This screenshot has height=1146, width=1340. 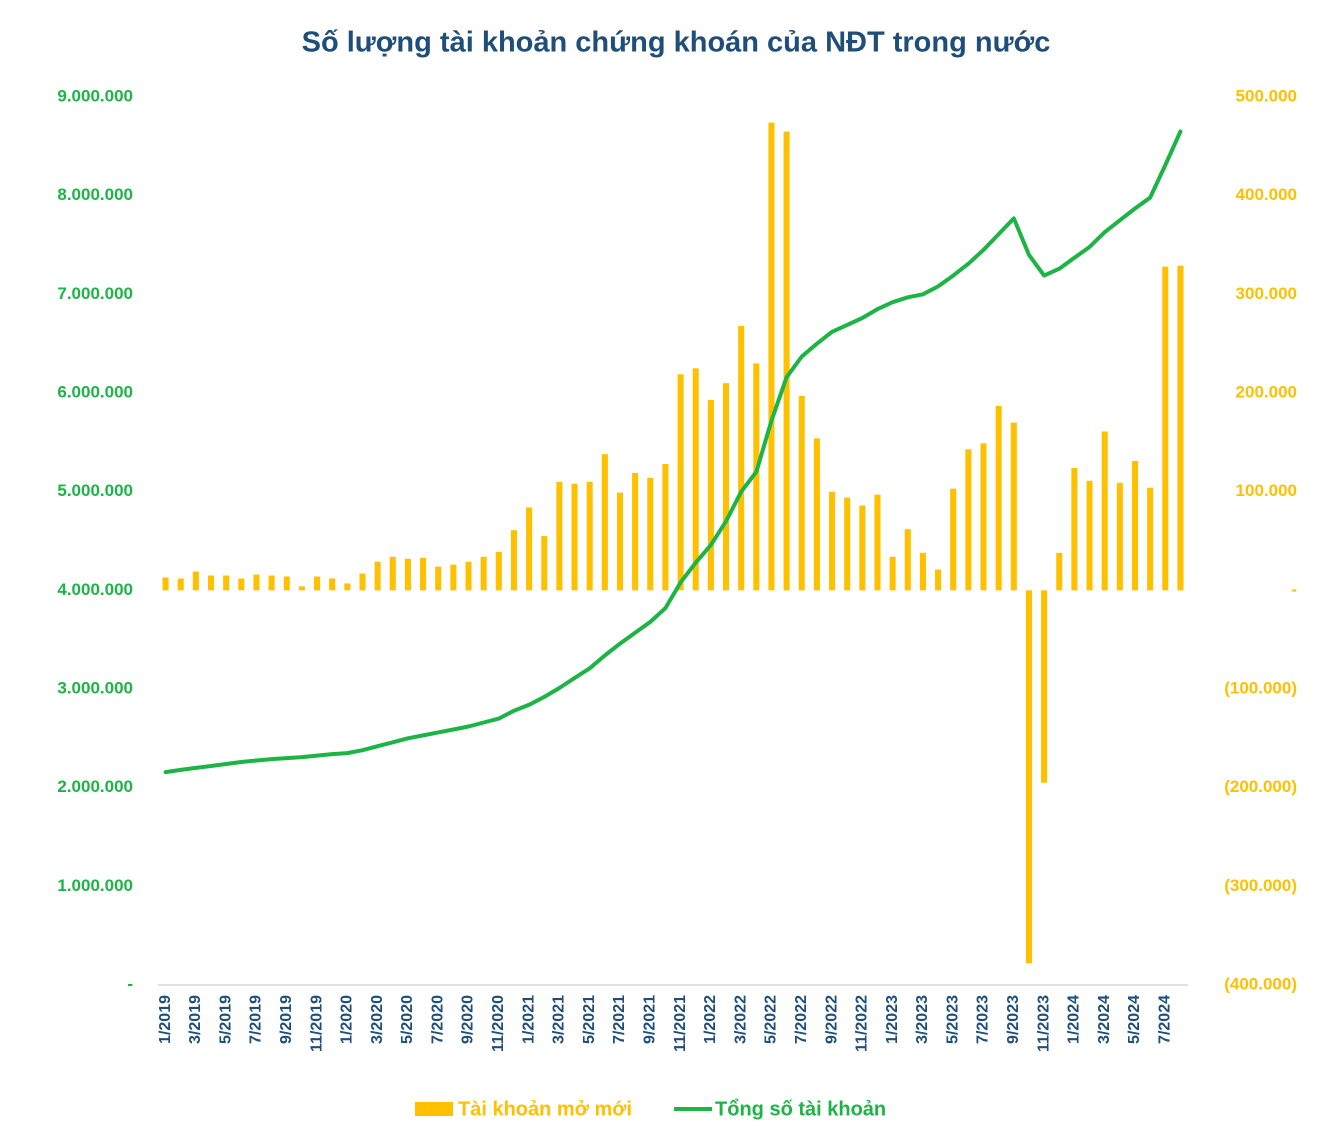 I want to click on x-tick-label: 9/2023, so click(x=1013, y=1019).